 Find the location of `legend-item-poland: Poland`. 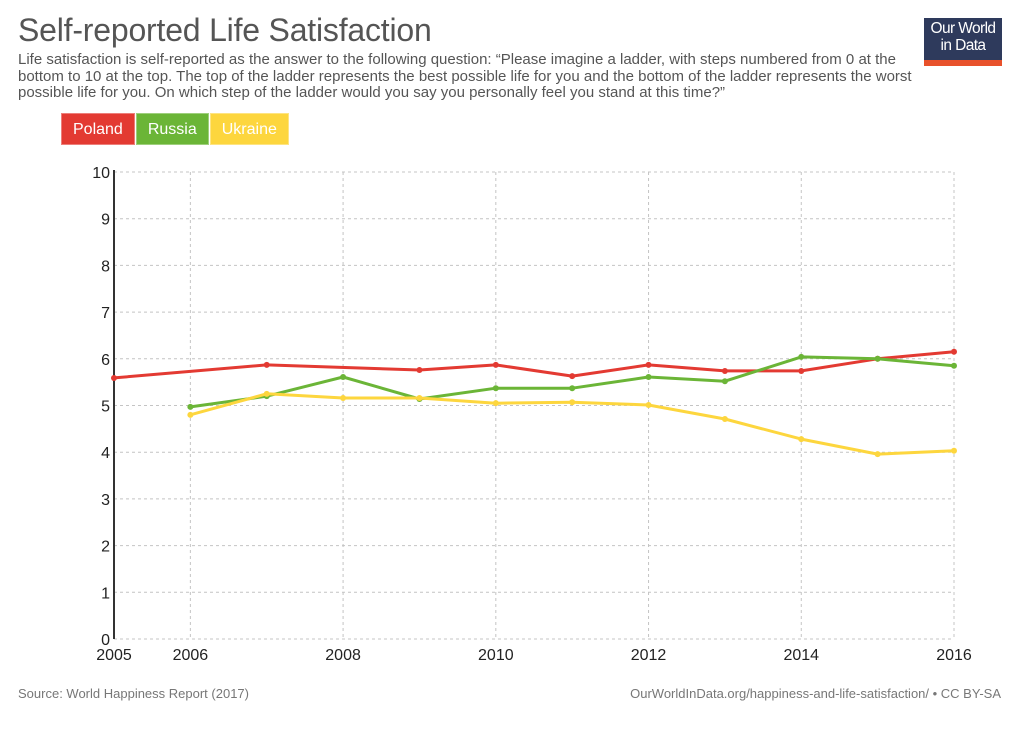

legend-item-poland: Poland is located at coordinates (98, 129).